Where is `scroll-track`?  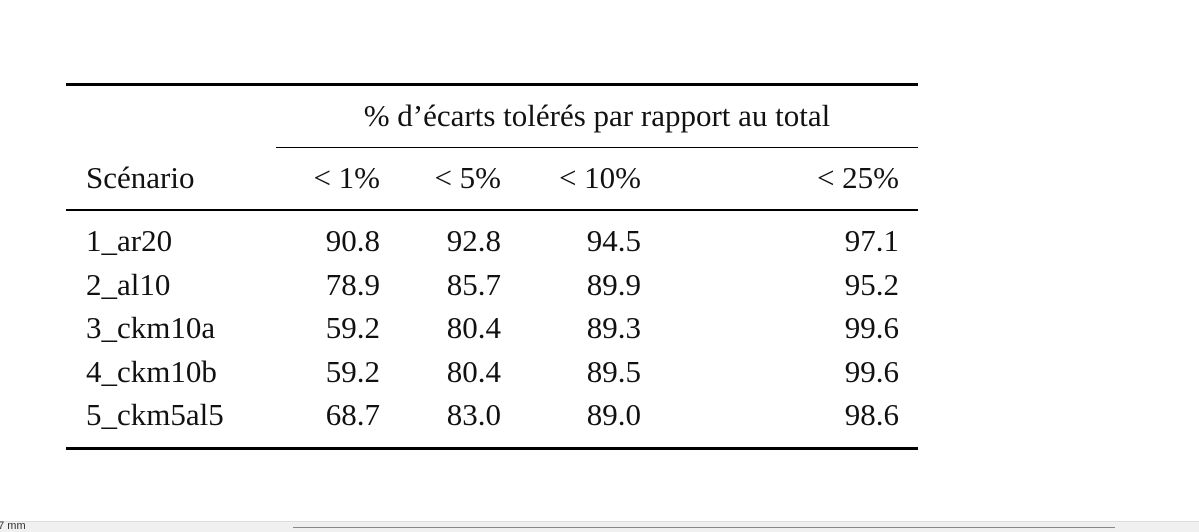
scroll-track is located at coordinates (704, 527).